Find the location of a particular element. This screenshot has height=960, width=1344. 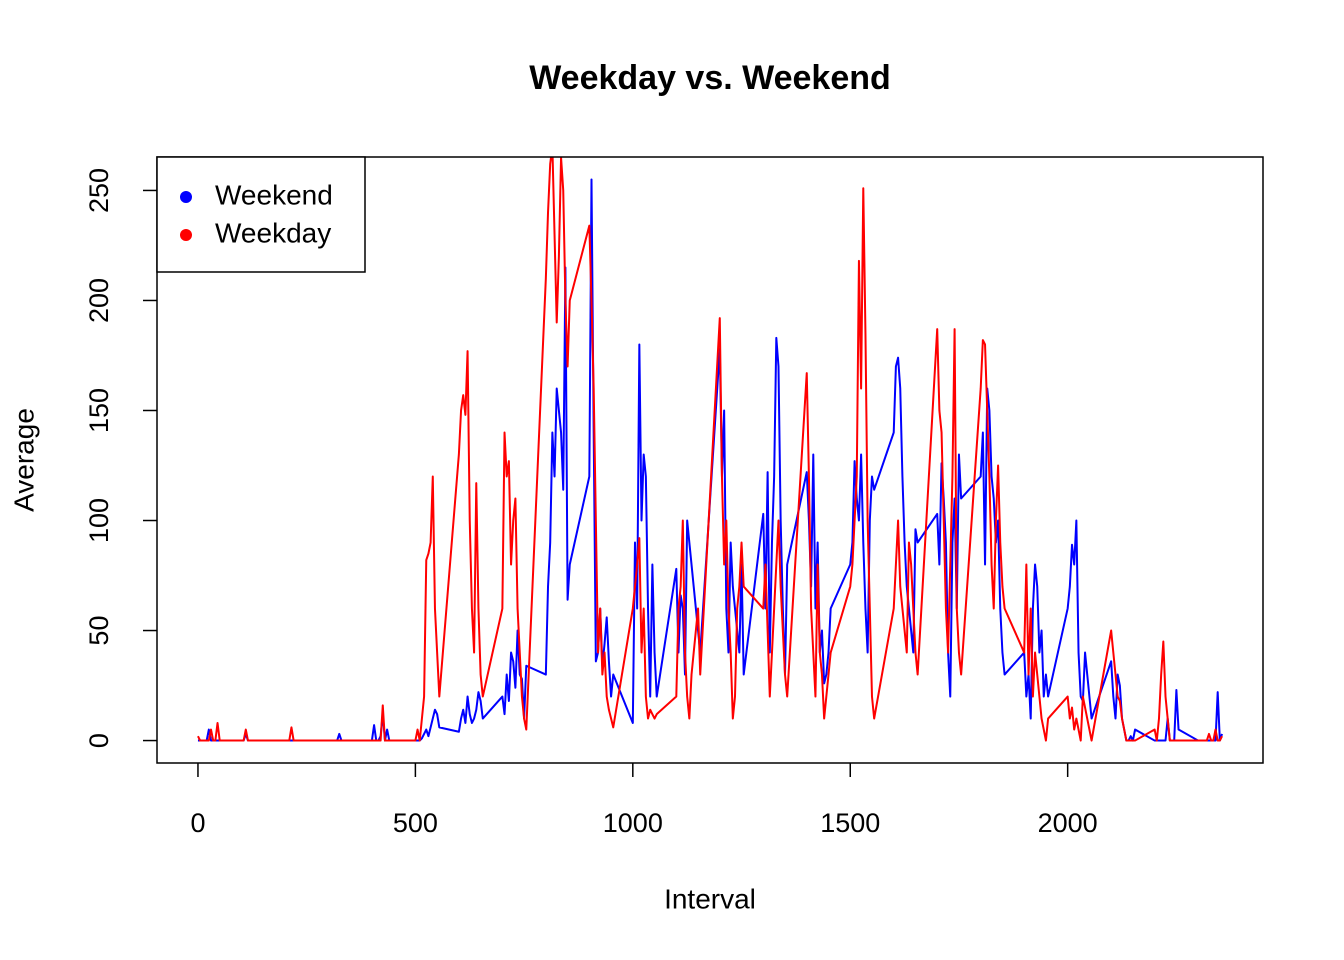

y-tick-label: 200 is located at coordinates (99, 300).